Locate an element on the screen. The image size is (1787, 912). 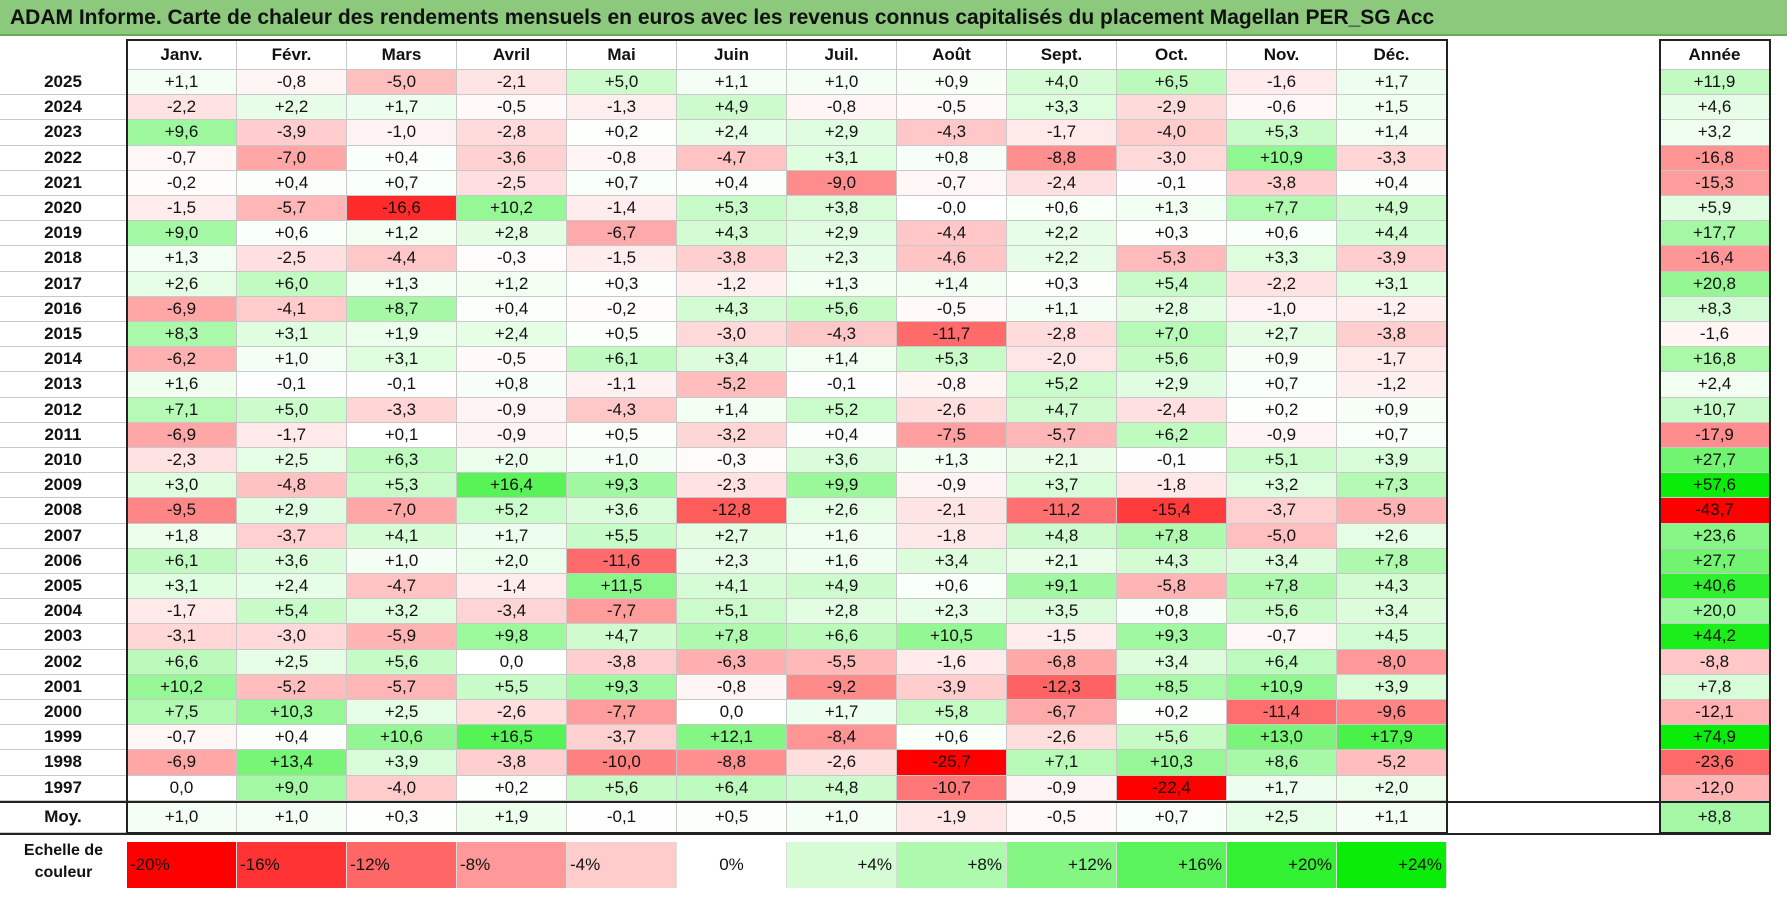
row-year-label: 2011 is located at coordinates (63, 435).